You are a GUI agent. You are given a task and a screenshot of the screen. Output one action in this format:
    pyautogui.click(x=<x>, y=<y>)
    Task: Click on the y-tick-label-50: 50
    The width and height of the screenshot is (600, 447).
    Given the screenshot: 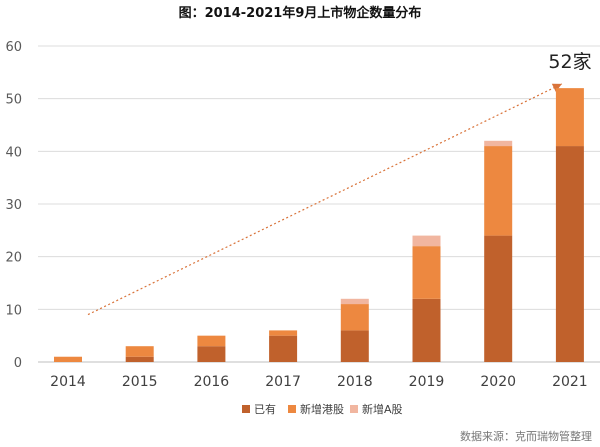 What is the action you would take?
    pyautogui.click(x=13, y=100)
    